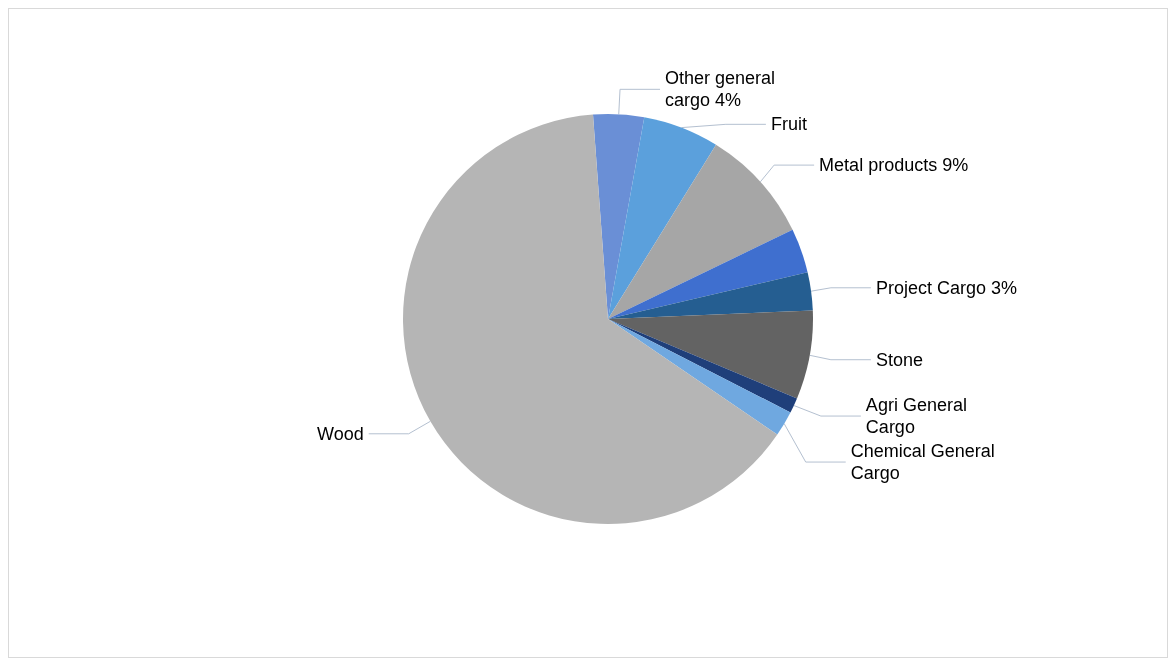  Describe the element at coordinates (925, 462) in the screenshot. I see `slice-label: Chemical General Cargo` at that location.